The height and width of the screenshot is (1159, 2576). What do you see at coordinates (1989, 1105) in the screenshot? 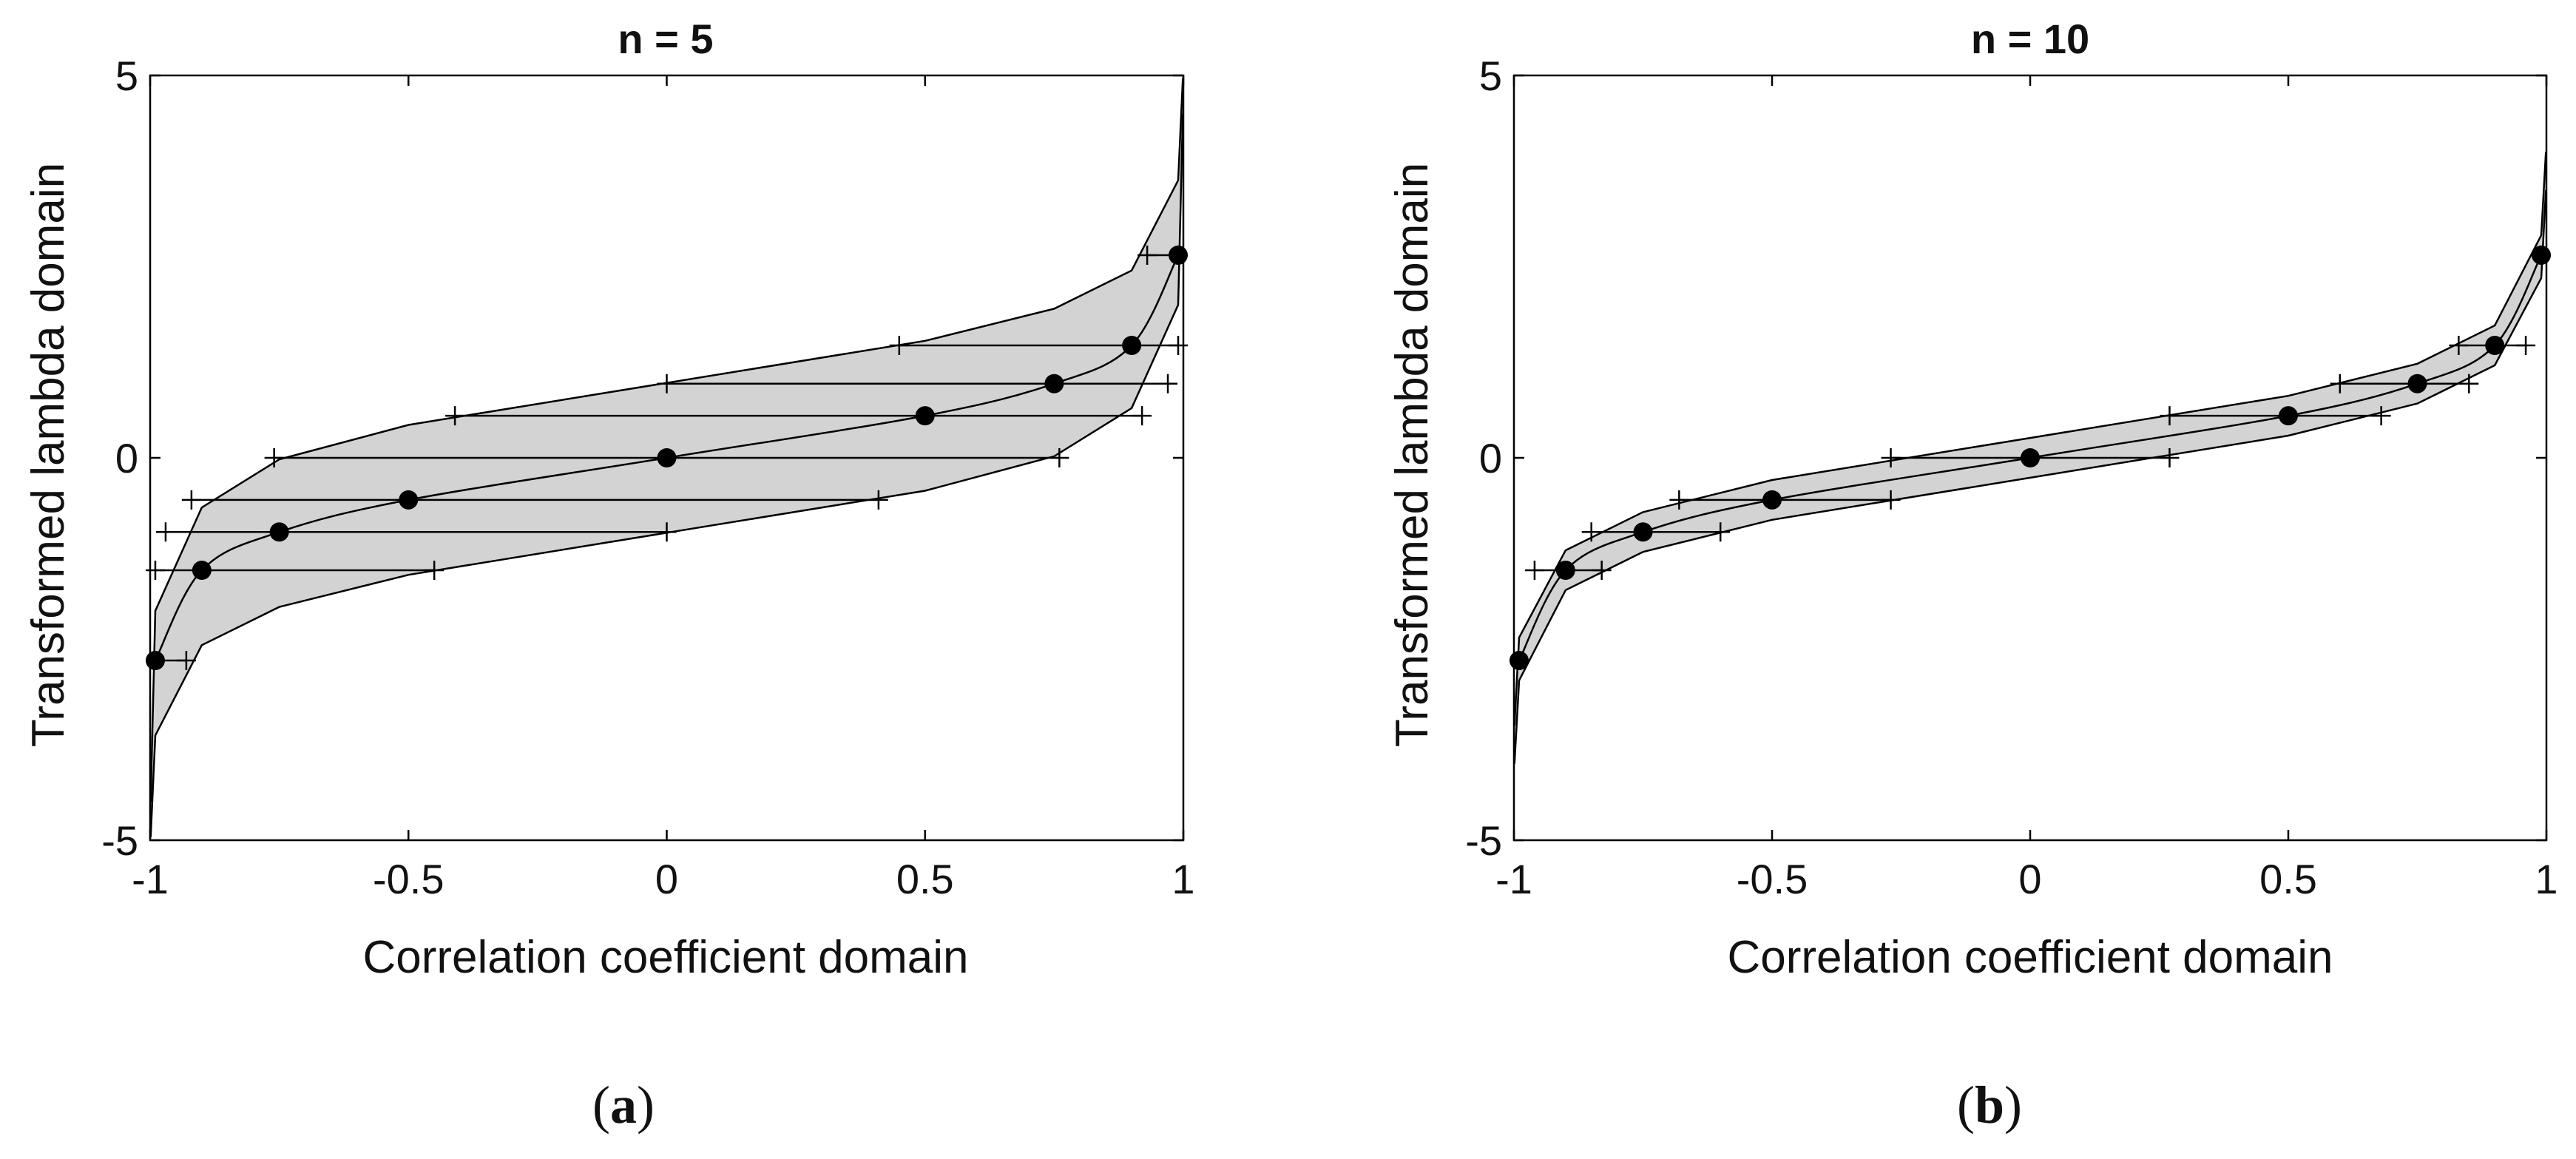
I see `panel-caption: (b)` at bounding box center [1989, 1105].